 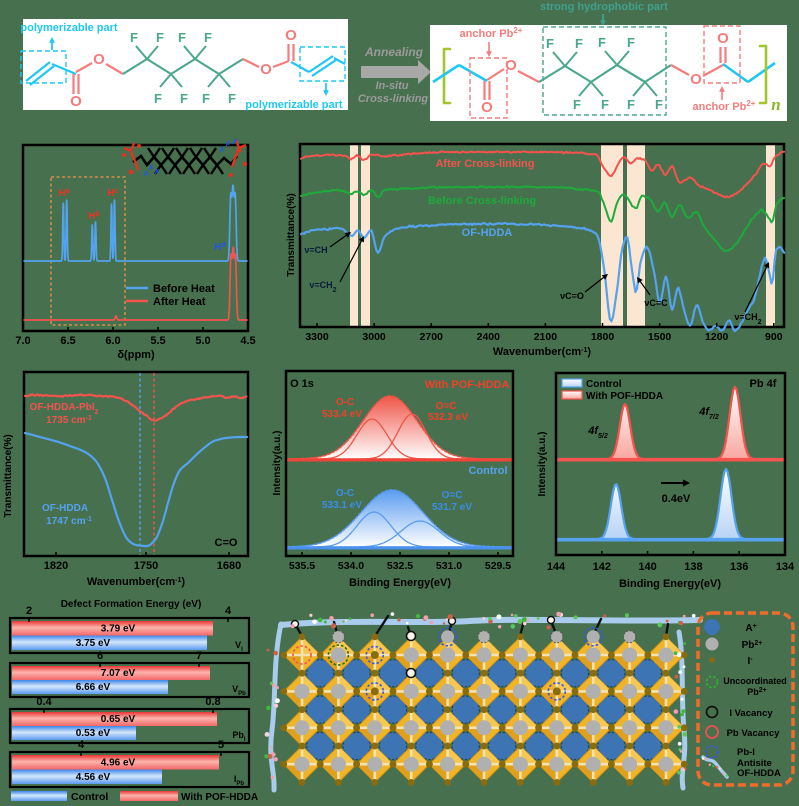 I want to click on svg-text: 3.79 eV, so click(x=118, y=629).